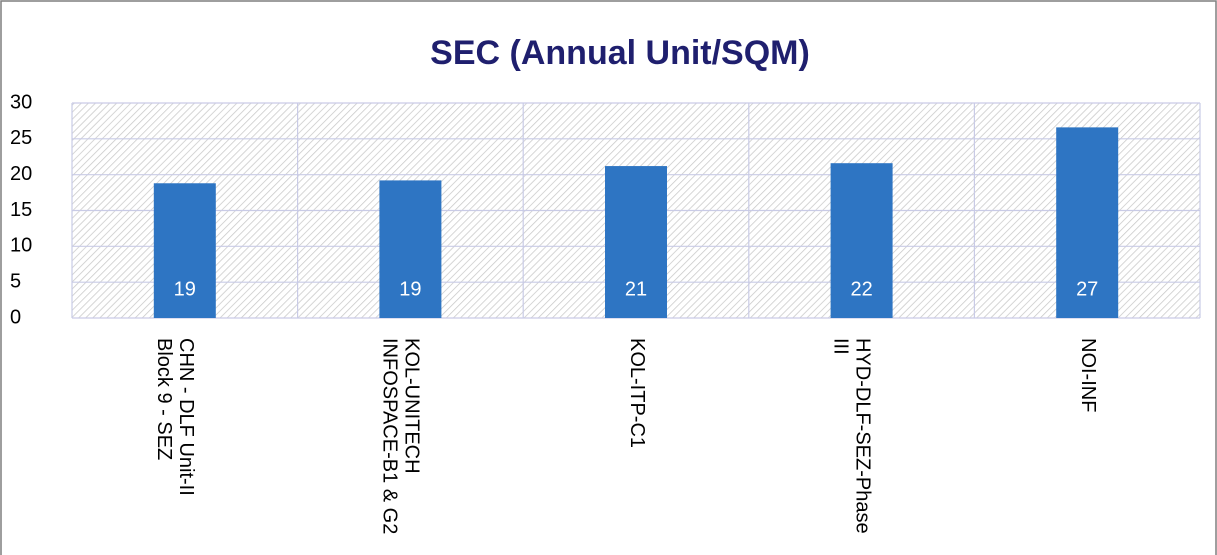  What do you see at coordinates (21, 246) in the screenshot?
I see `y-tick-label: 10` at bounding box center [21, 246].